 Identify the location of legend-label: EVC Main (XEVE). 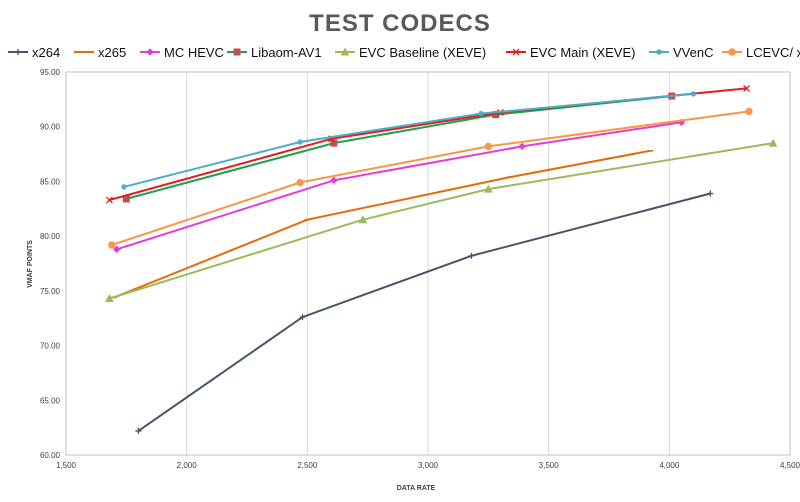
(582, 52).